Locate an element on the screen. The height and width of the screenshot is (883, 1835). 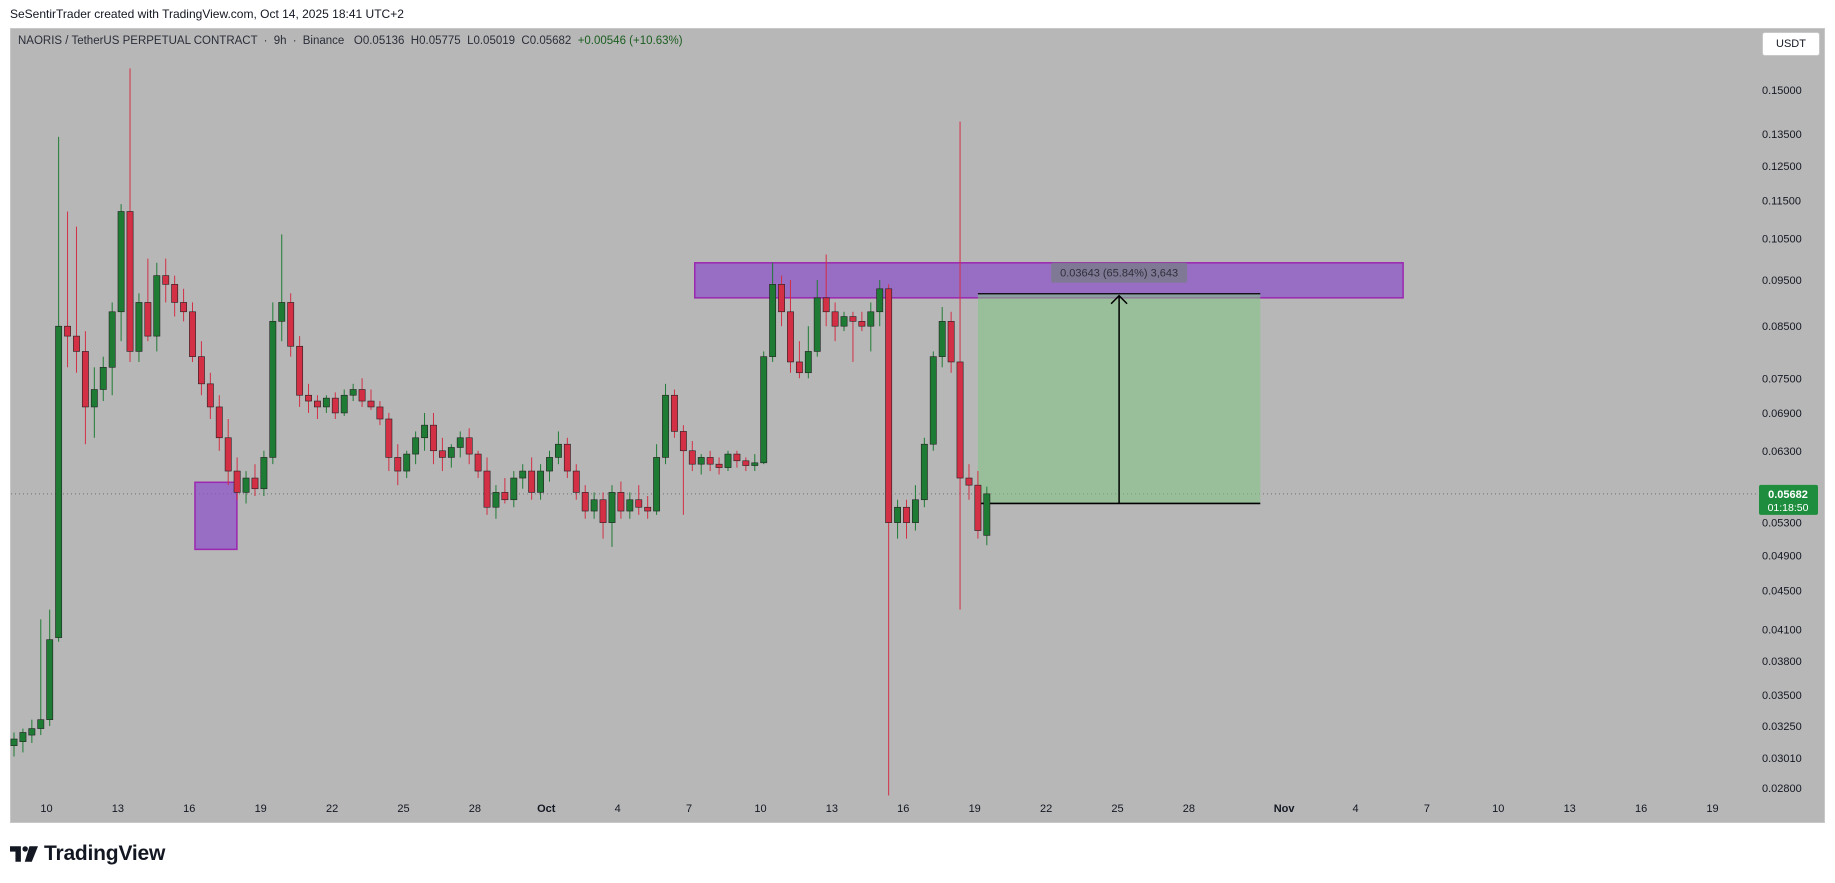
high-value: H0.05775 is located at coordinates (435, 41).